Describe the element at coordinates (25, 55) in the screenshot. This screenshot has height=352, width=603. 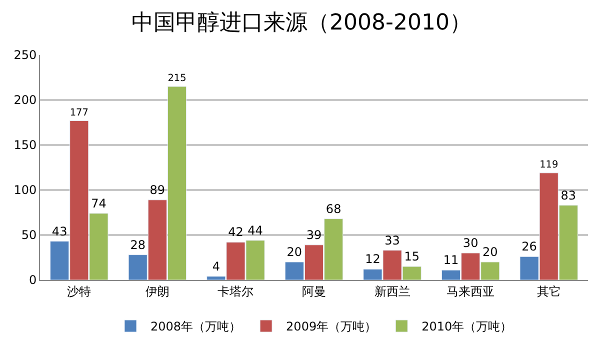
I see `y-tick-label: 250` at that location.